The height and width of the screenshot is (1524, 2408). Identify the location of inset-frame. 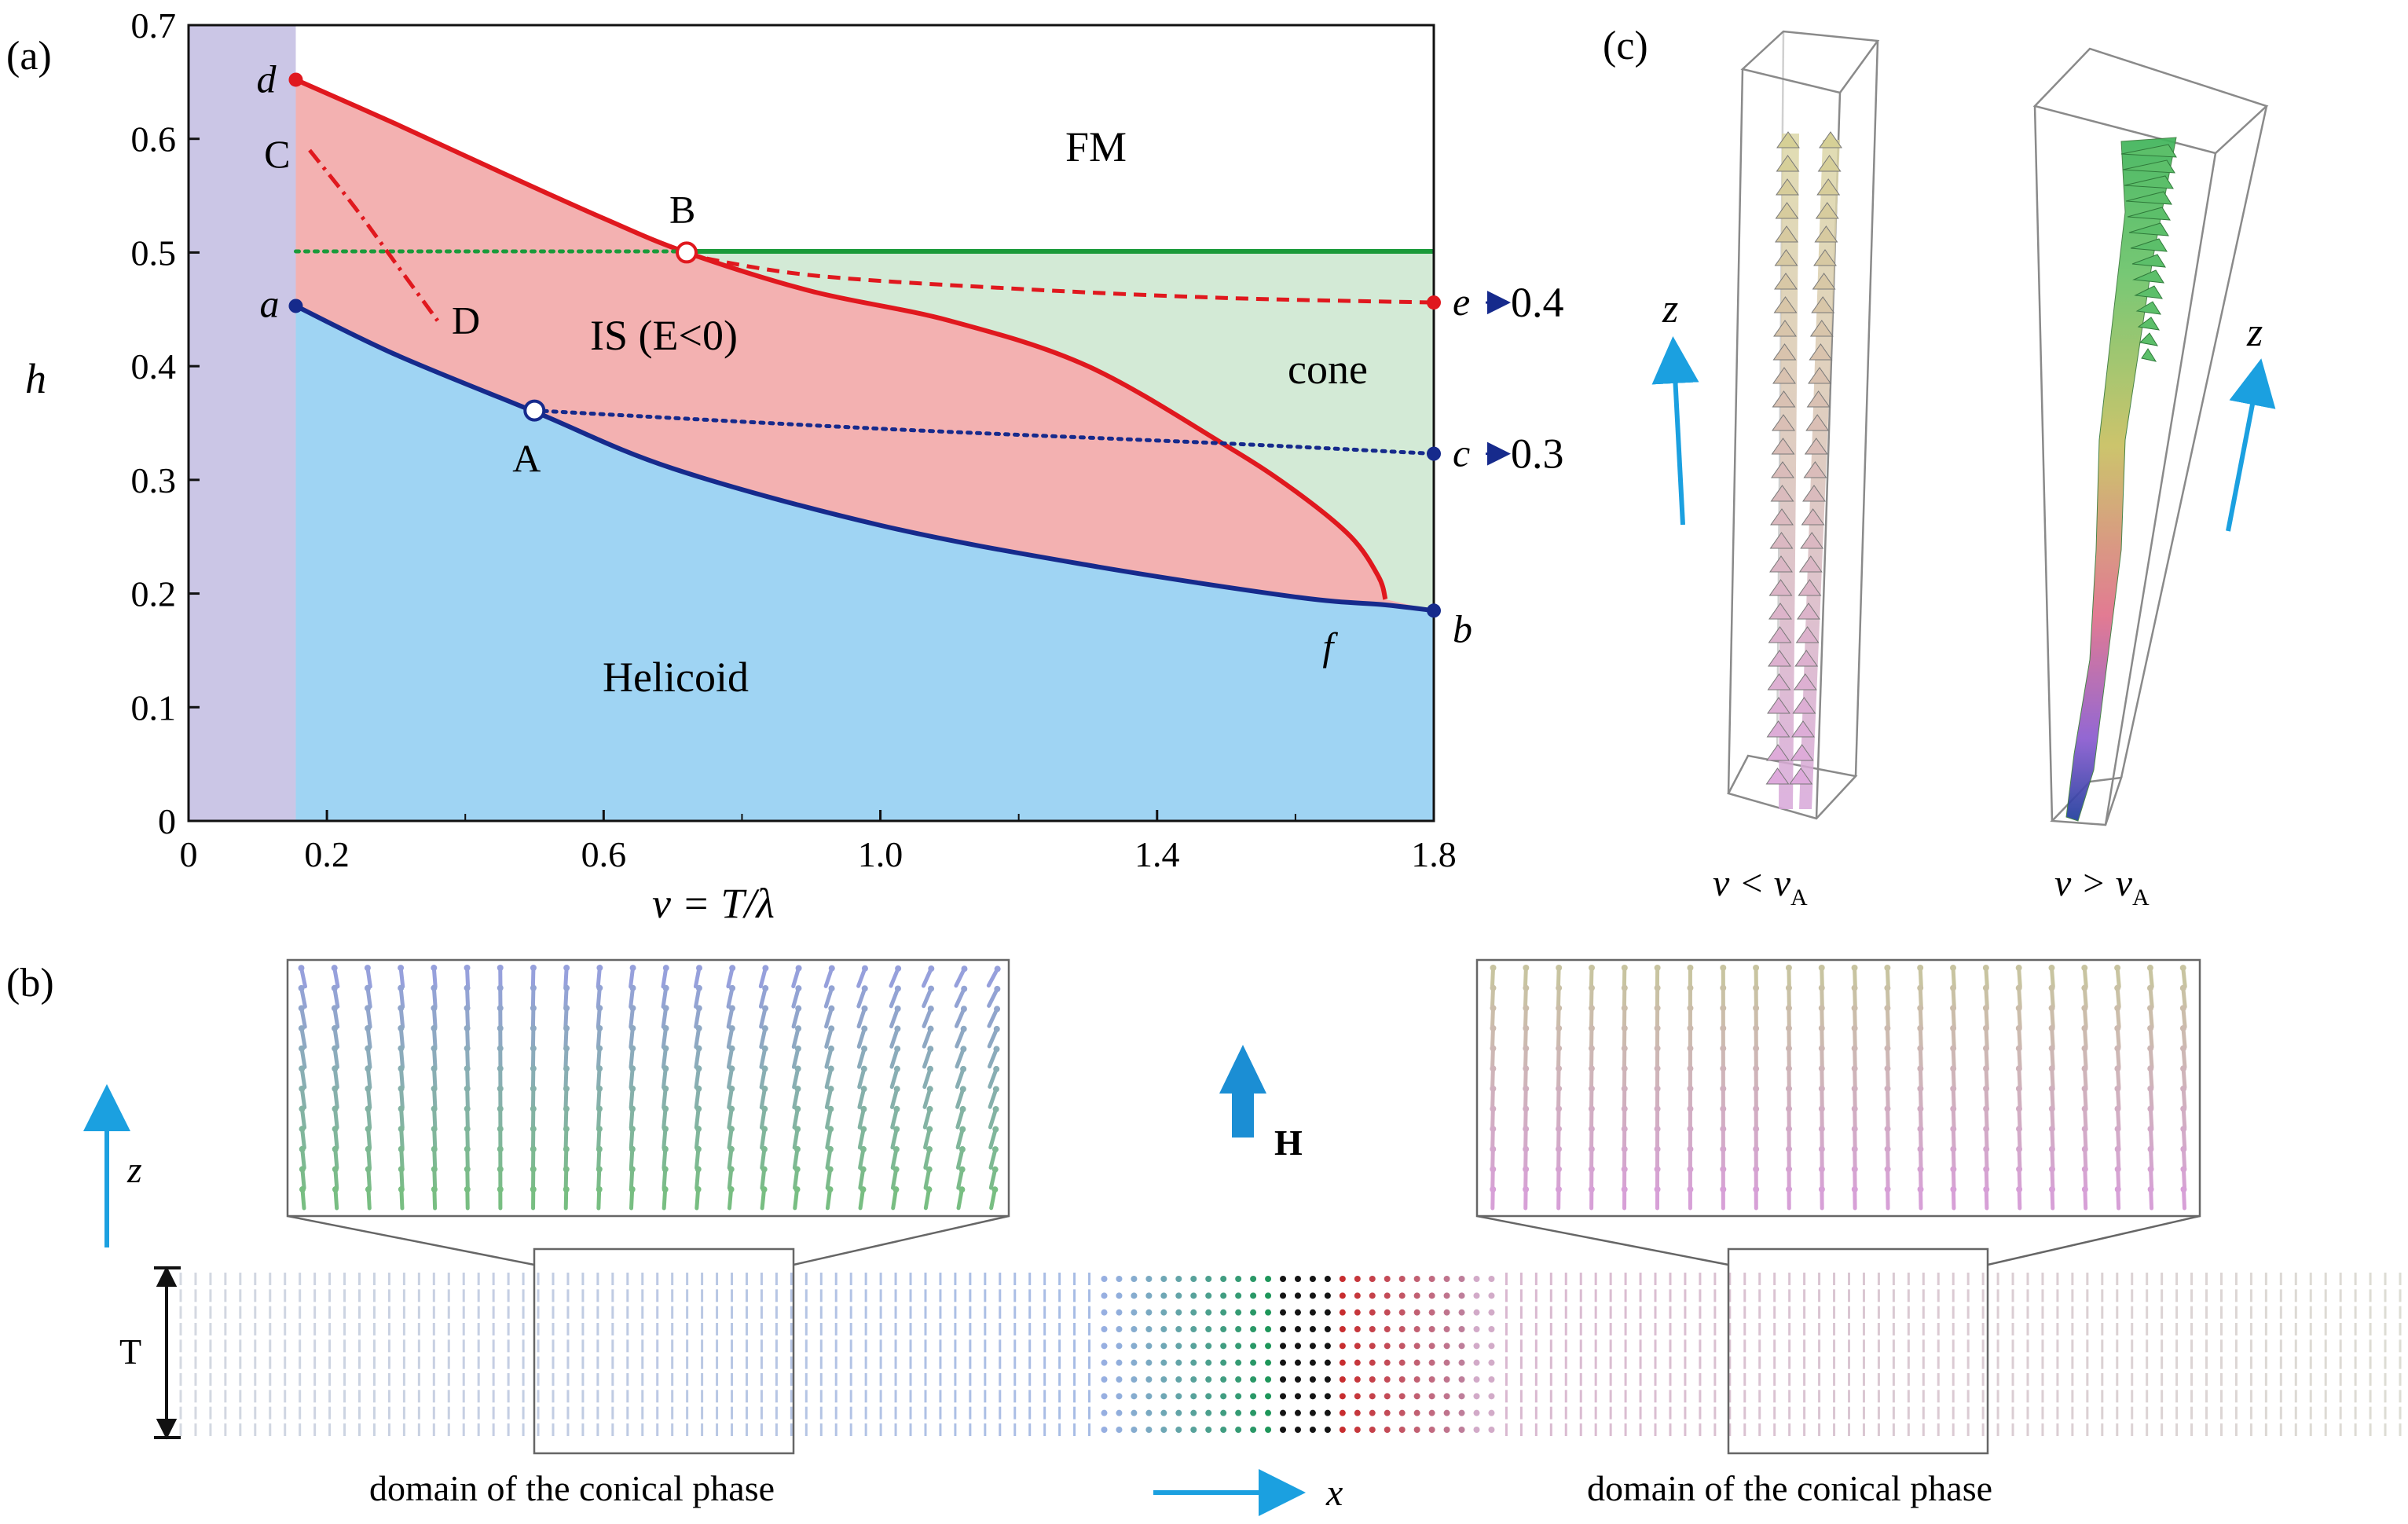
(1838, 1088).